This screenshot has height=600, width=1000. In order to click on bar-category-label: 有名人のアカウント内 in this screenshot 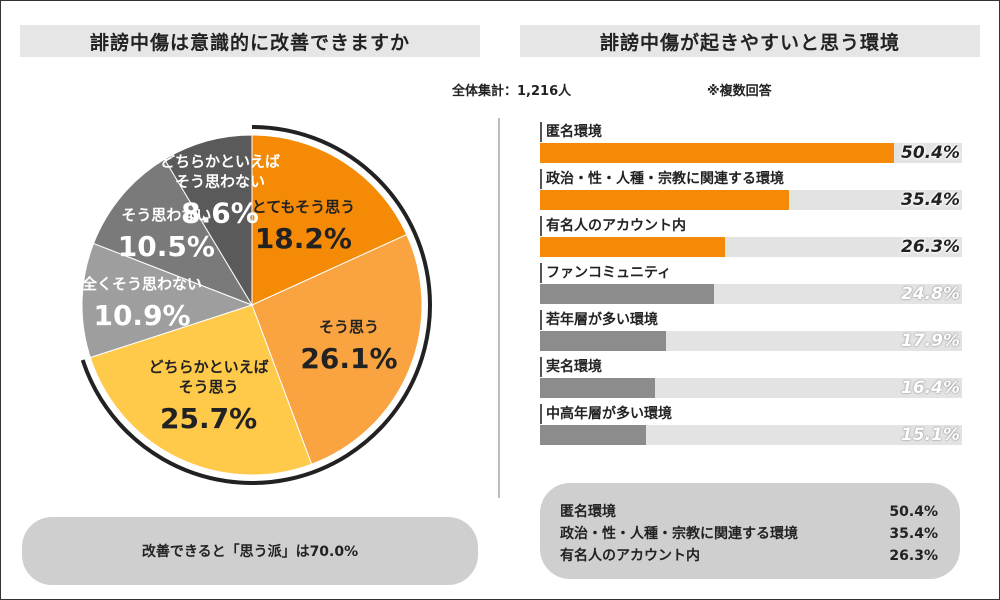, I will do `click(613, 226)`.